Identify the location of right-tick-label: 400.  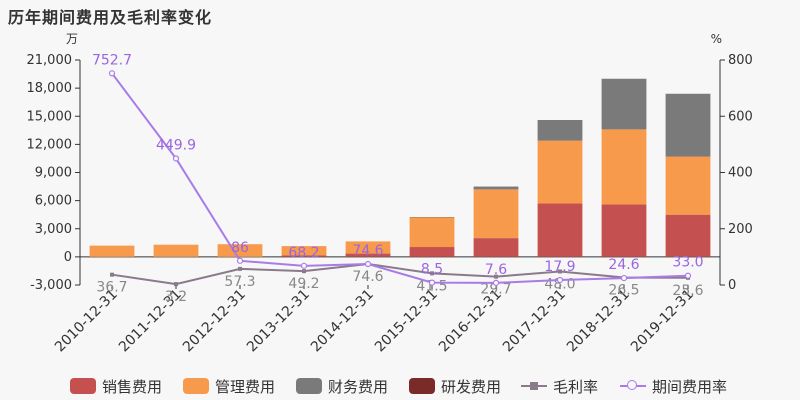
(740, 173).